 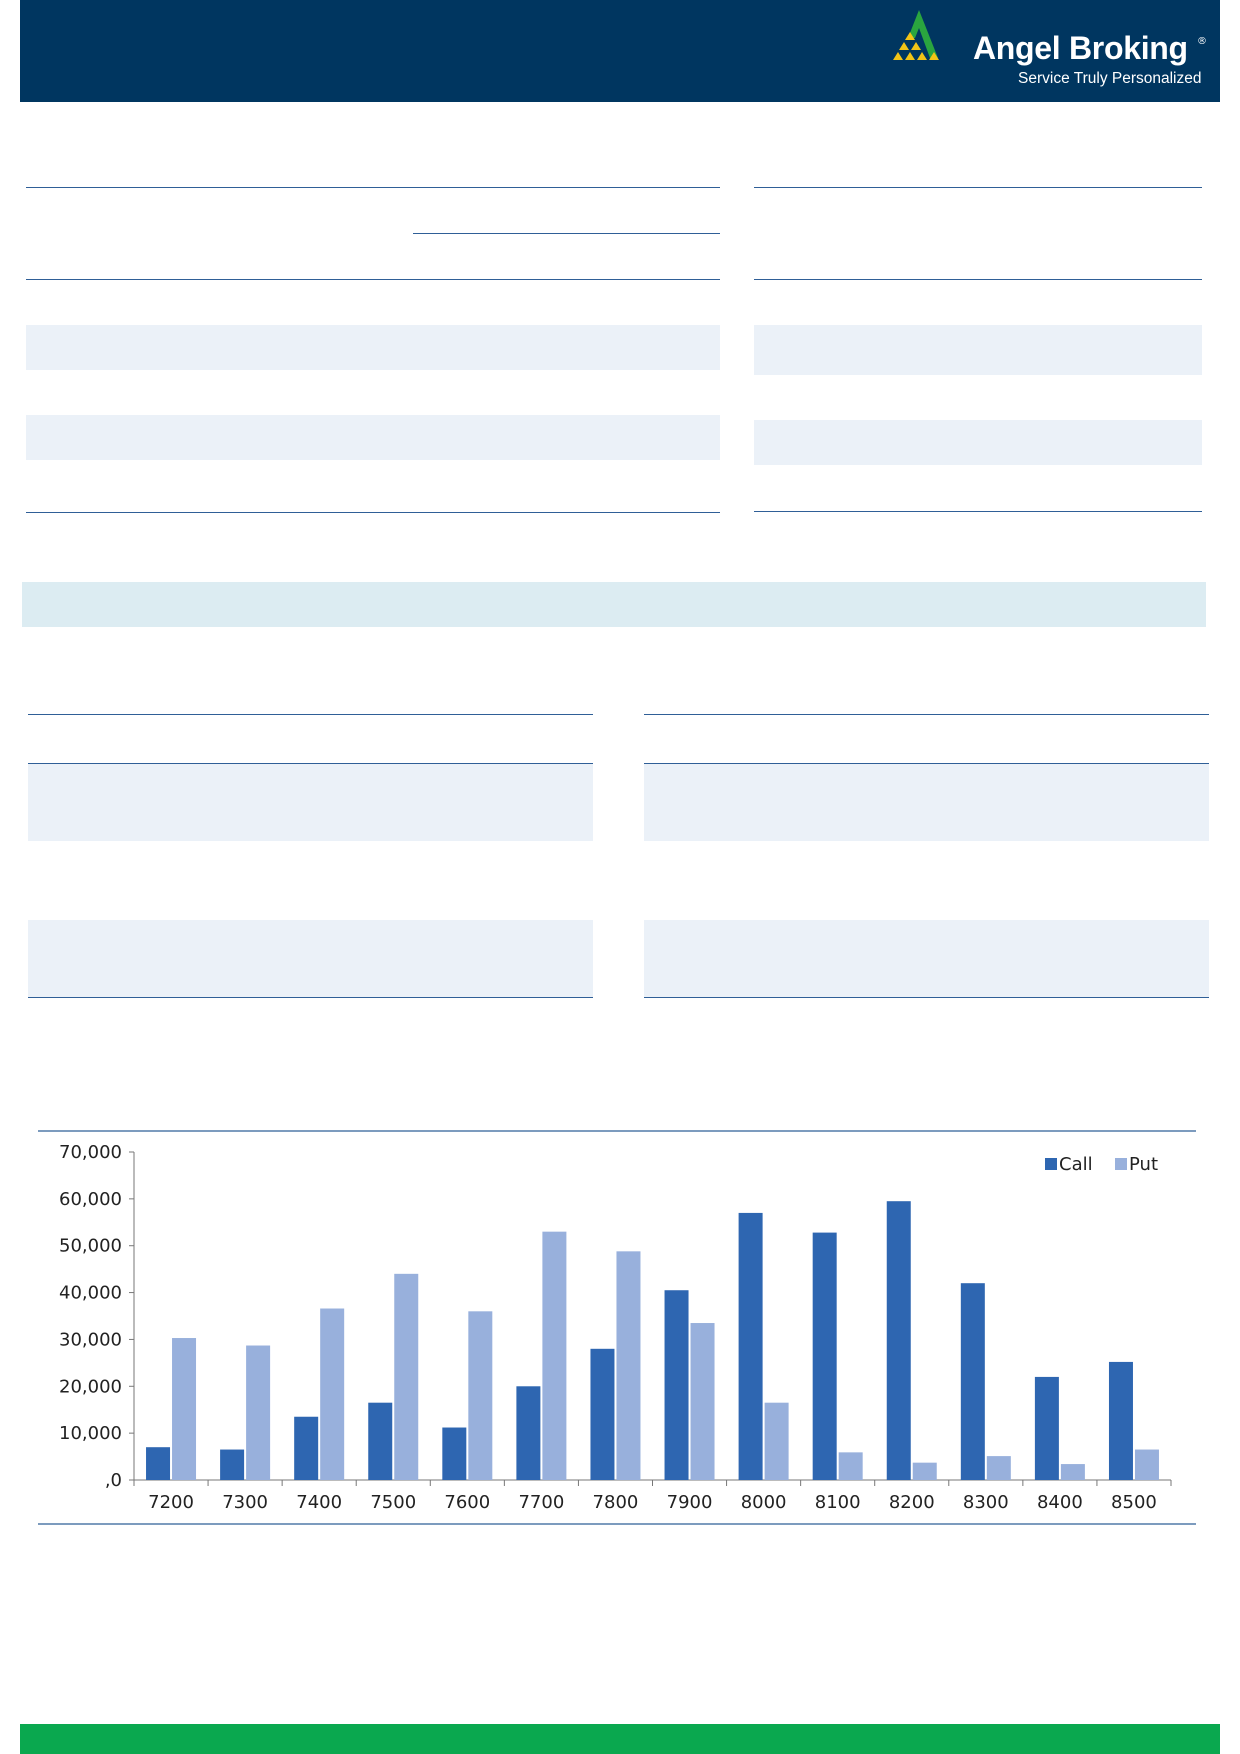 I want to click on y-tick-label: 20,000, so click(x=90, y=1386).